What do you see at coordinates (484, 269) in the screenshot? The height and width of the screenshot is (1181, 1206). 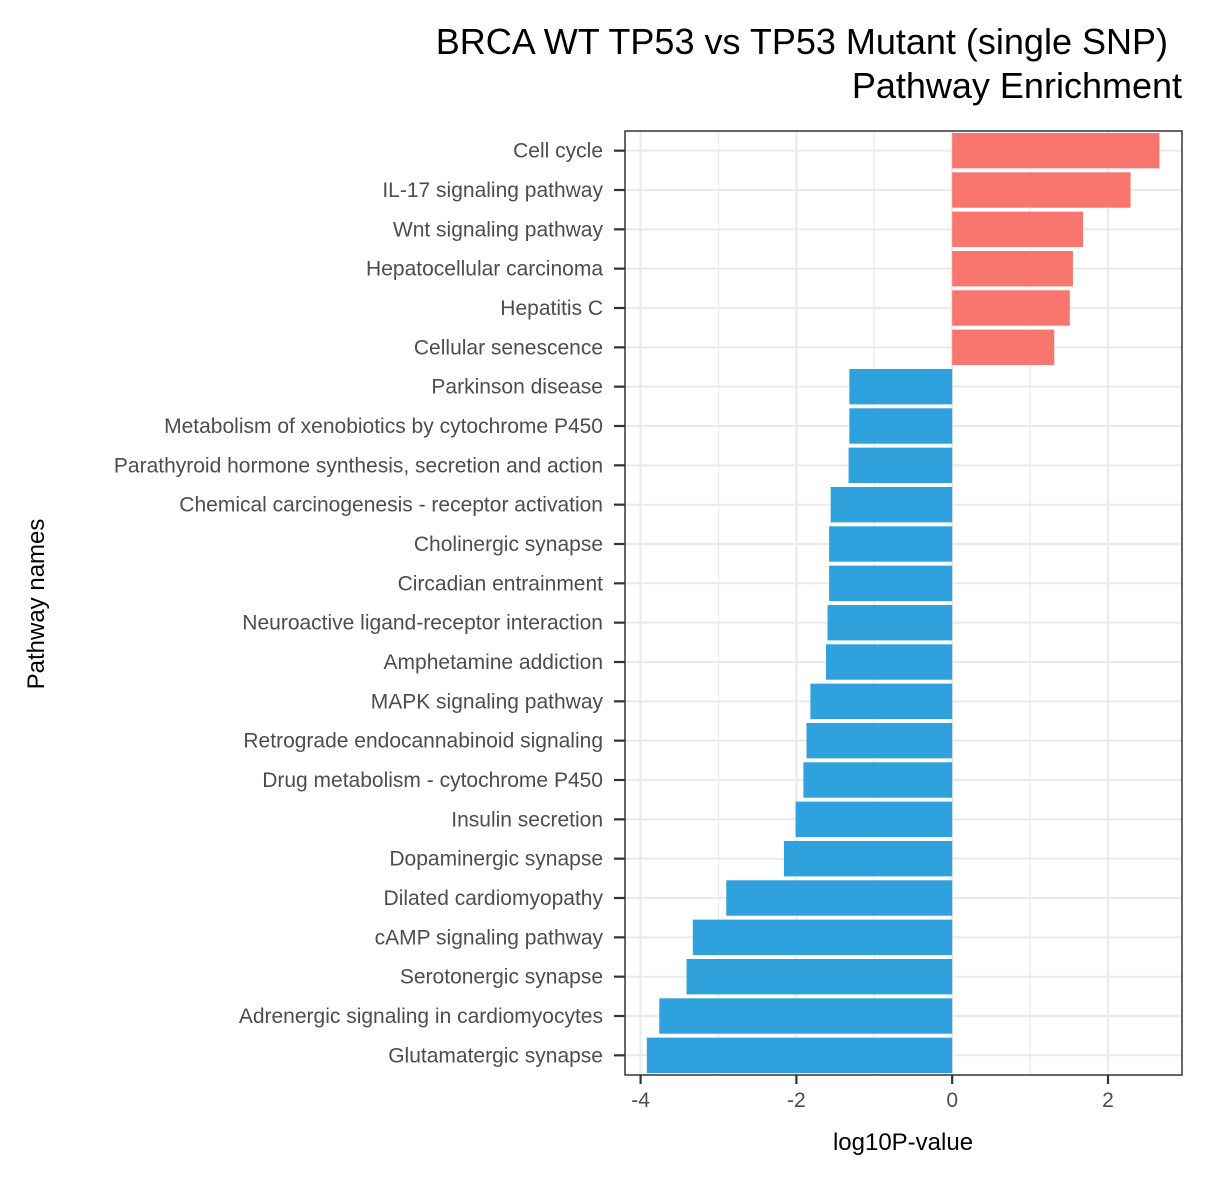 I see `y-tick-label: Hepatocellular carcinoma` at bounding box center [484, 269].